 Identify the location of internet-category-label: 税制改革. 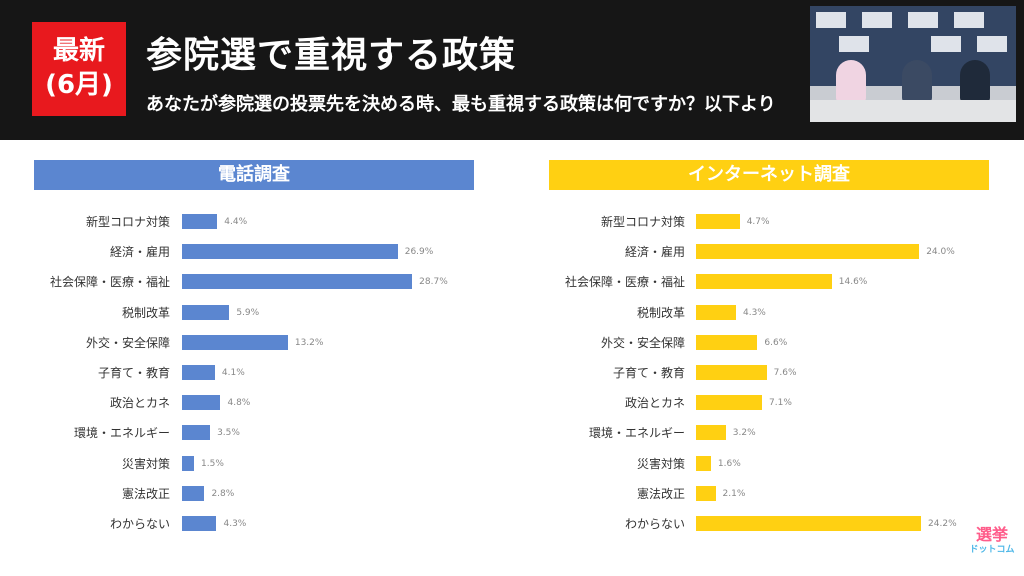
(660, 312).